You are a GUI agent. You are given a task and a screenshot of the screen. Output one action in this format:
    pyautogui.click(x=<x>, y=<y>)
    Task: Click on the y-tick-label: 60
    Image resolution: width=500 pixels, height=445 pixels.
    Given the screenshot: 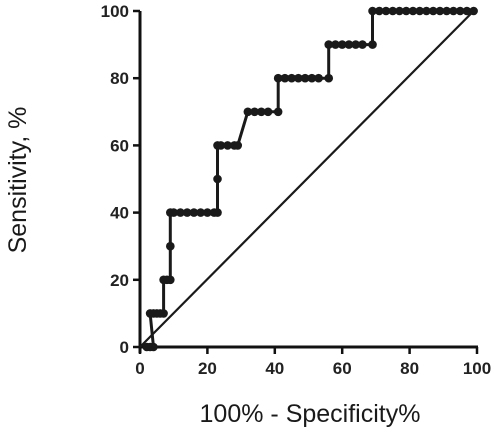 What is the action you would take?
    pyautogui.click(x=119, y=145)
    